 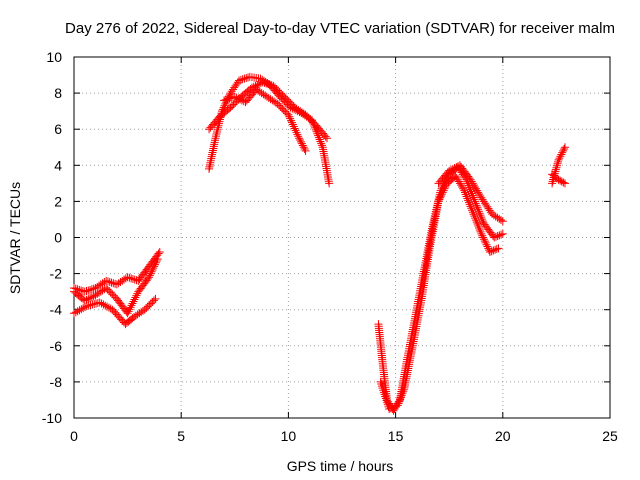 What do you see at coordinates (52, 418) in the screenshot?
I see `y-tick-label: -10` at bounding box center [52, 418].